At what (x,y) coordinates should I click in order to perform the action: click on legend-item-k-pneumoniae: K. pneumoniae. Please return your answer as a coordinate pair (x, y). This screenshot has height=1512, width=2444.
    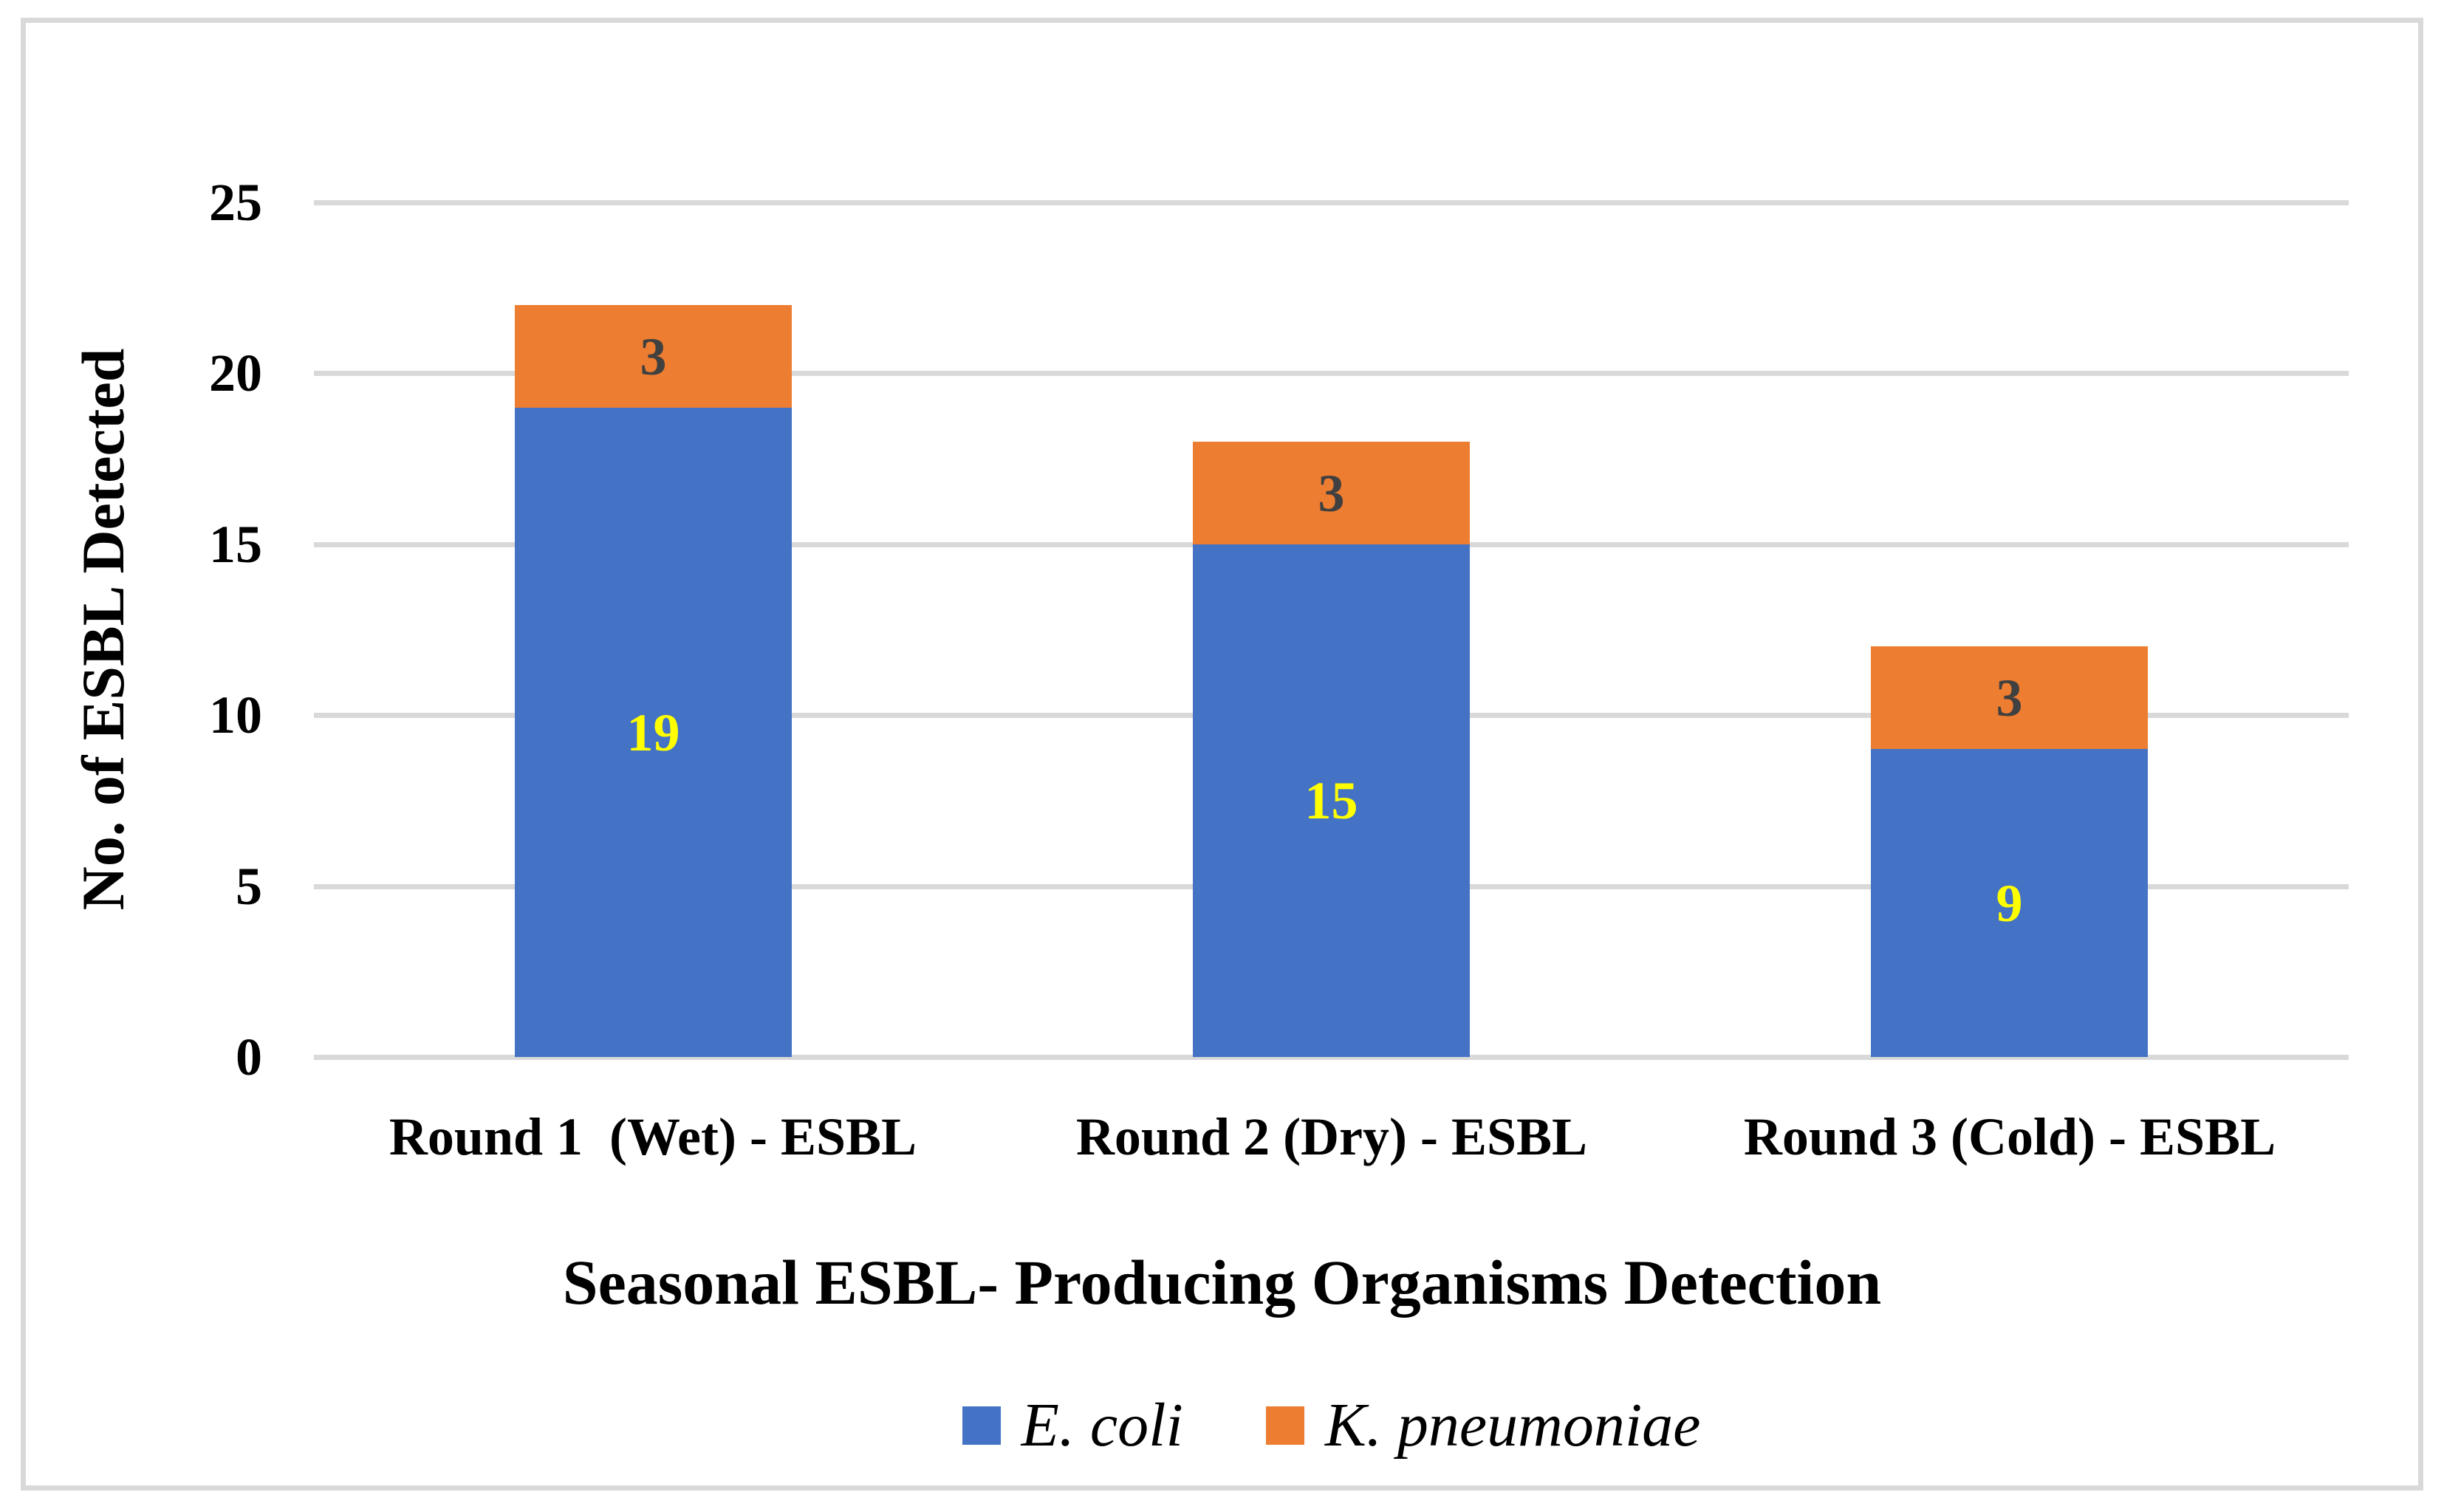
    Looking at the image, I should click on (1483, 1425).